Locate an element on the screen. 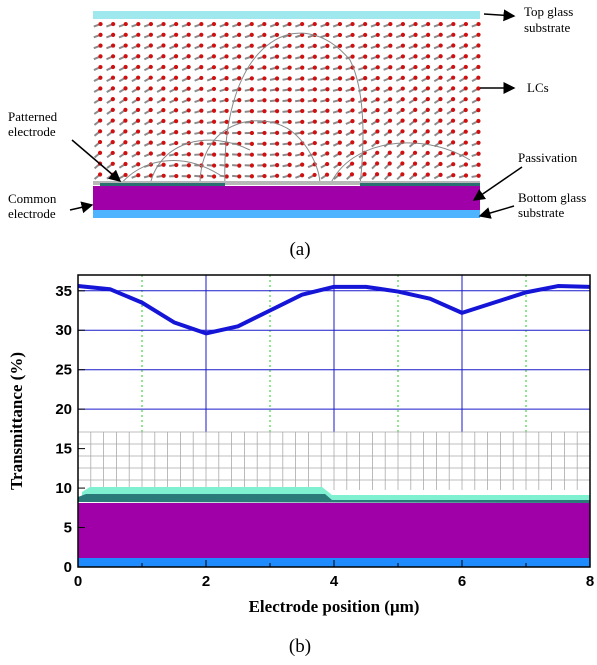 This screenshot has width=597, height=665. label: Bottom glass is located at coordinates (552, 197).